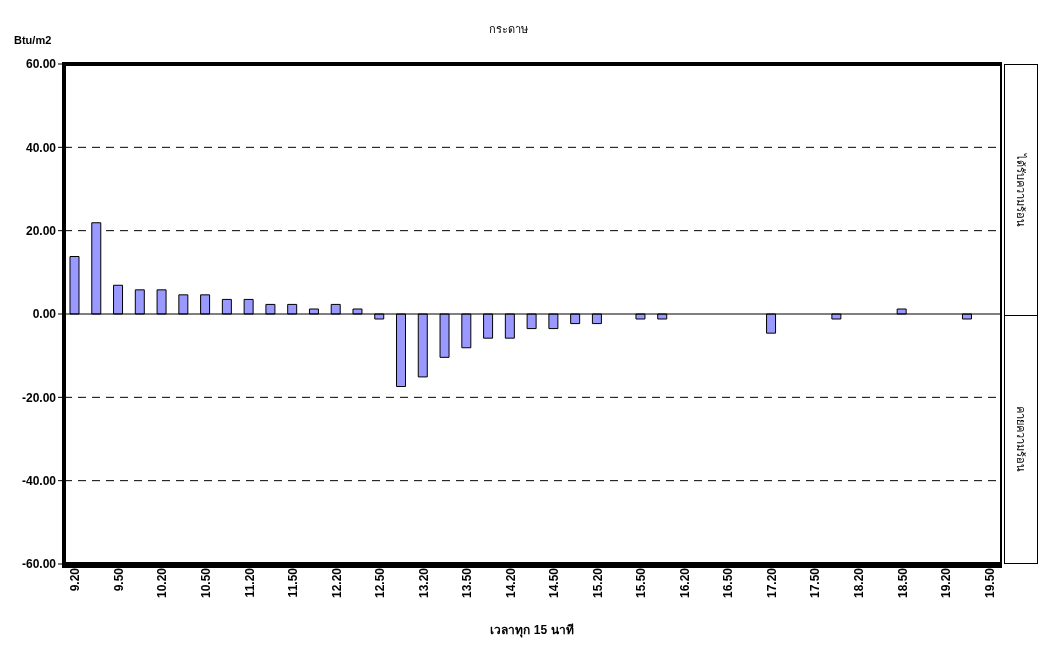  I want to click on x-tick-label: 18.20, so click(859, 583).